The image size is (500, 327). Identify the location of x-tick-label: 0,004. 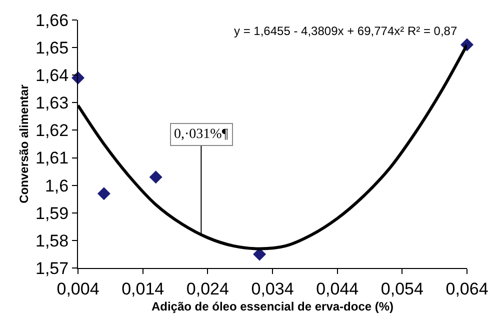
(78, 288).